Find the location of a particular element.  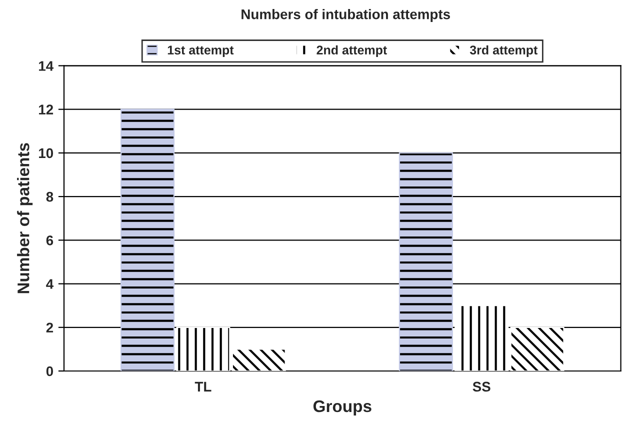

legend-label: 1st attempt is located at coordinates (201, 51).